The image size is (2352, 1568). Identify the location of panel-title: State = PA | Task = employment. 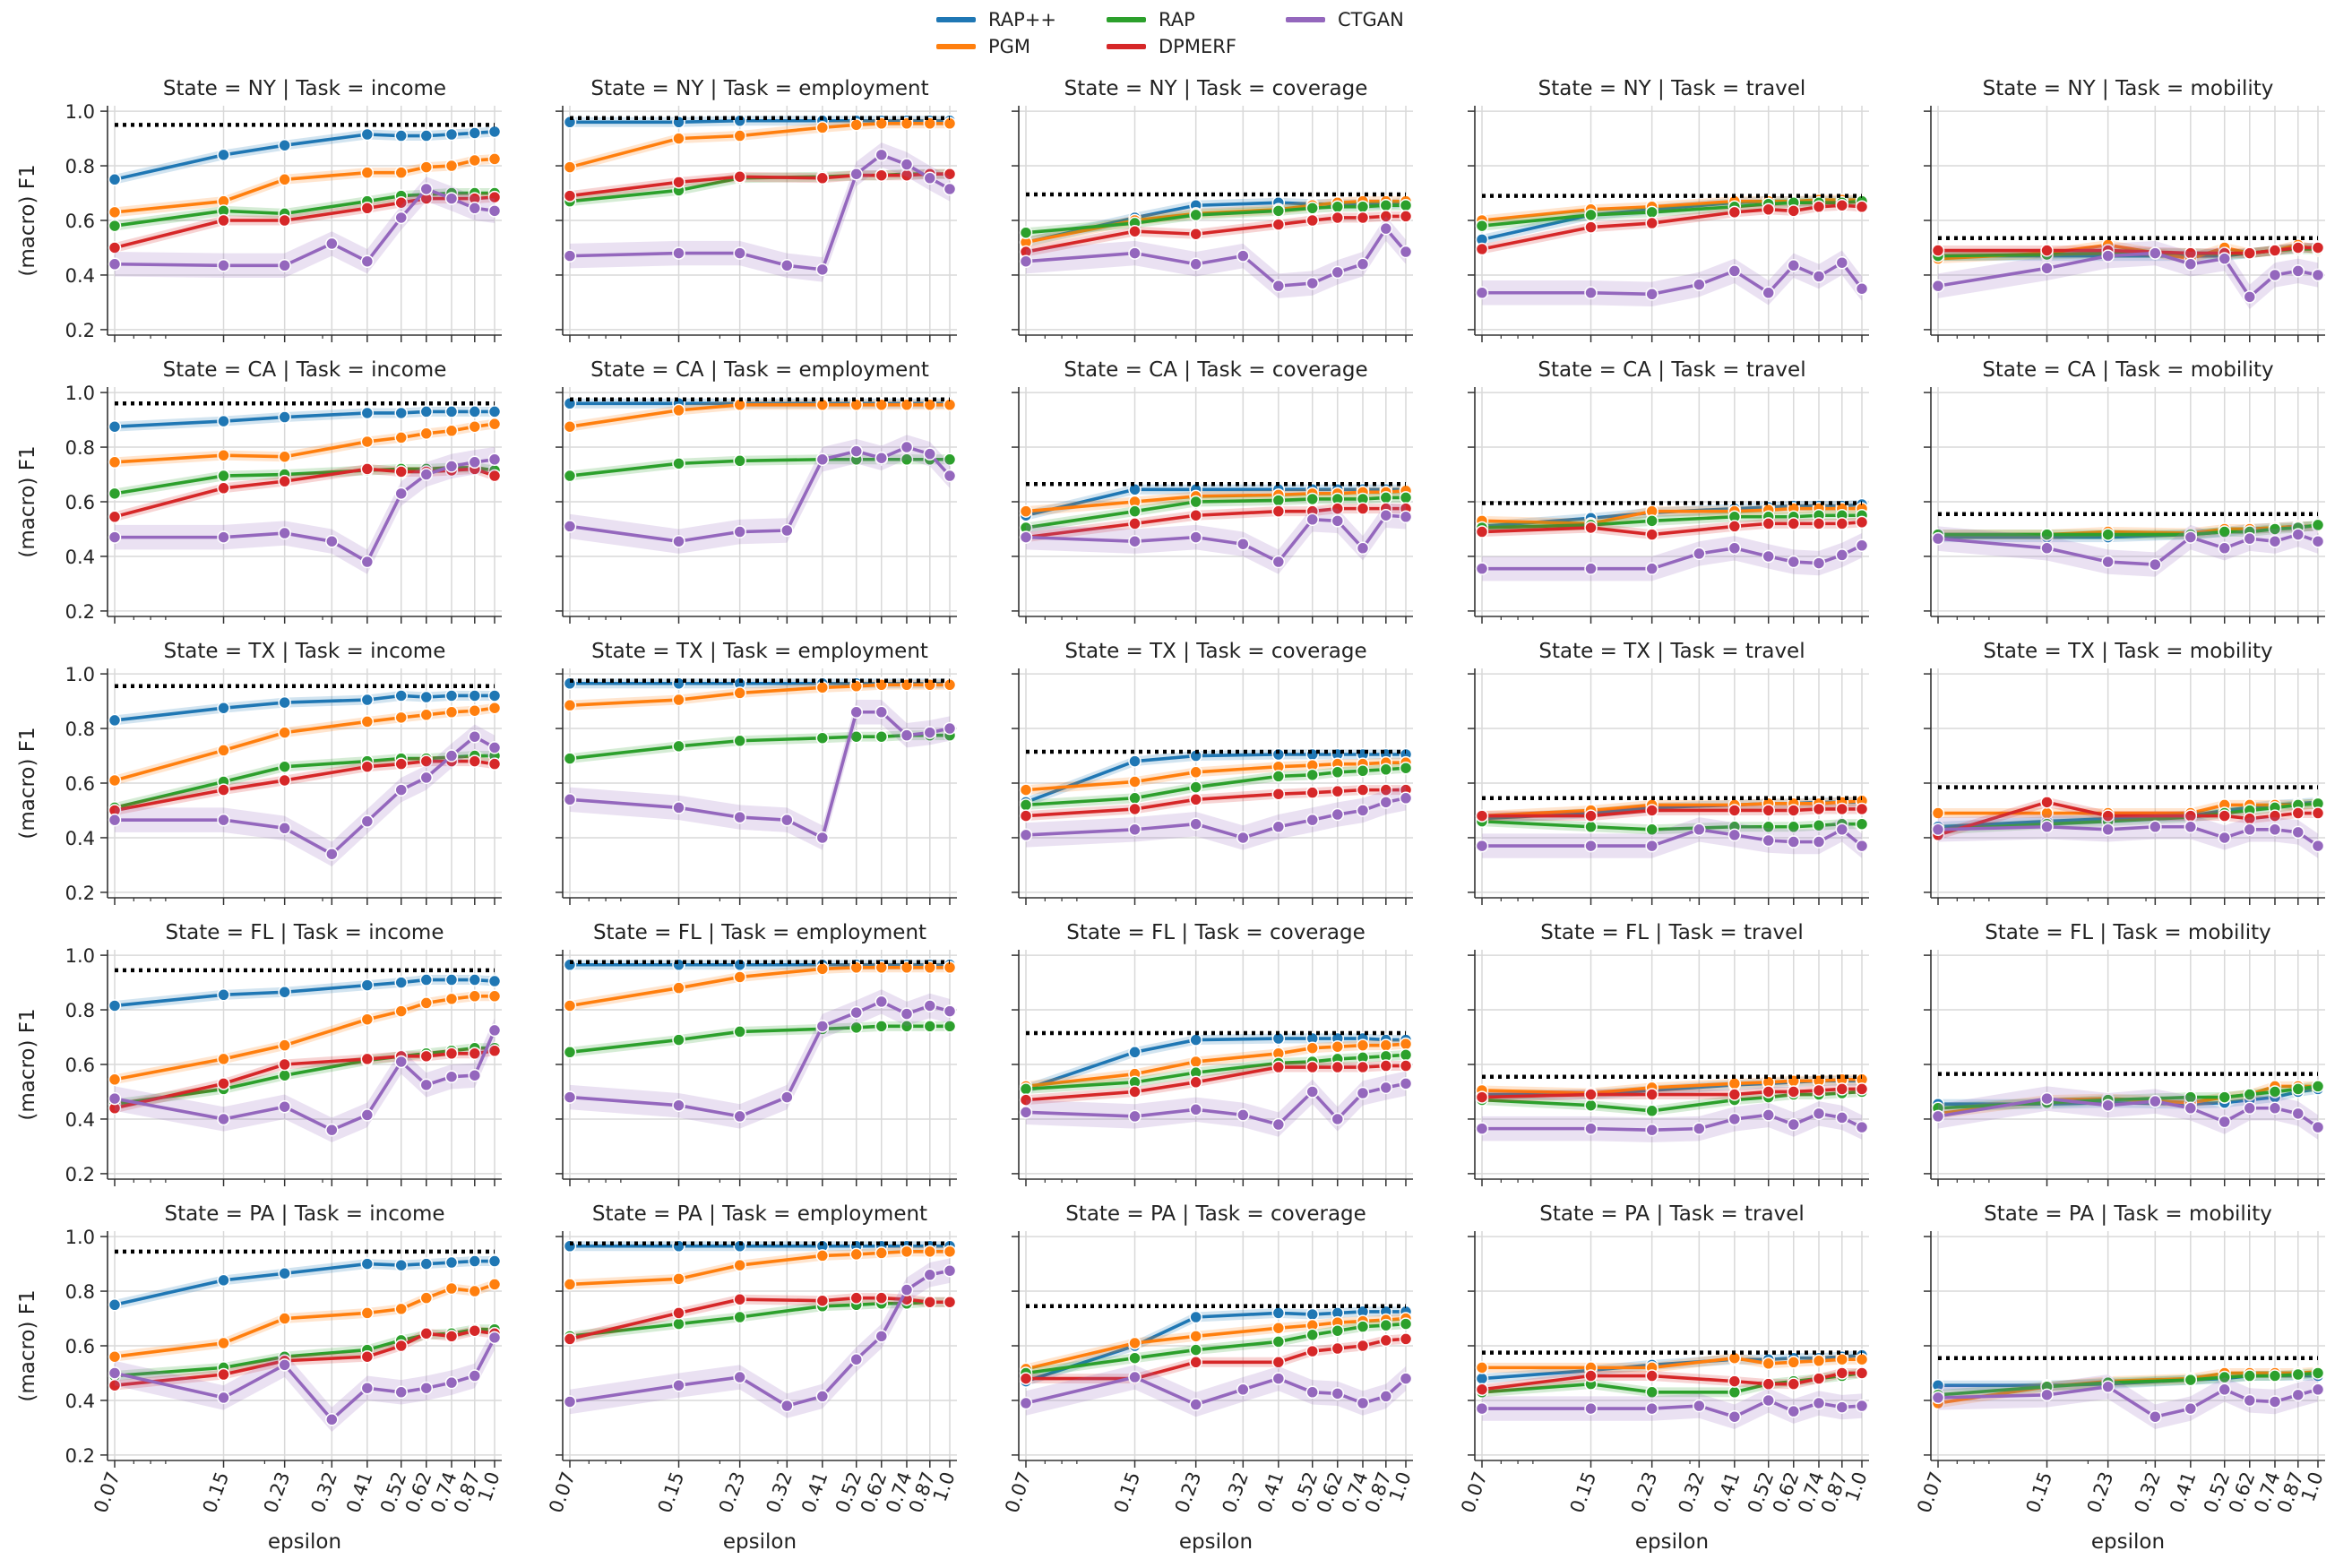
(759, 1214).